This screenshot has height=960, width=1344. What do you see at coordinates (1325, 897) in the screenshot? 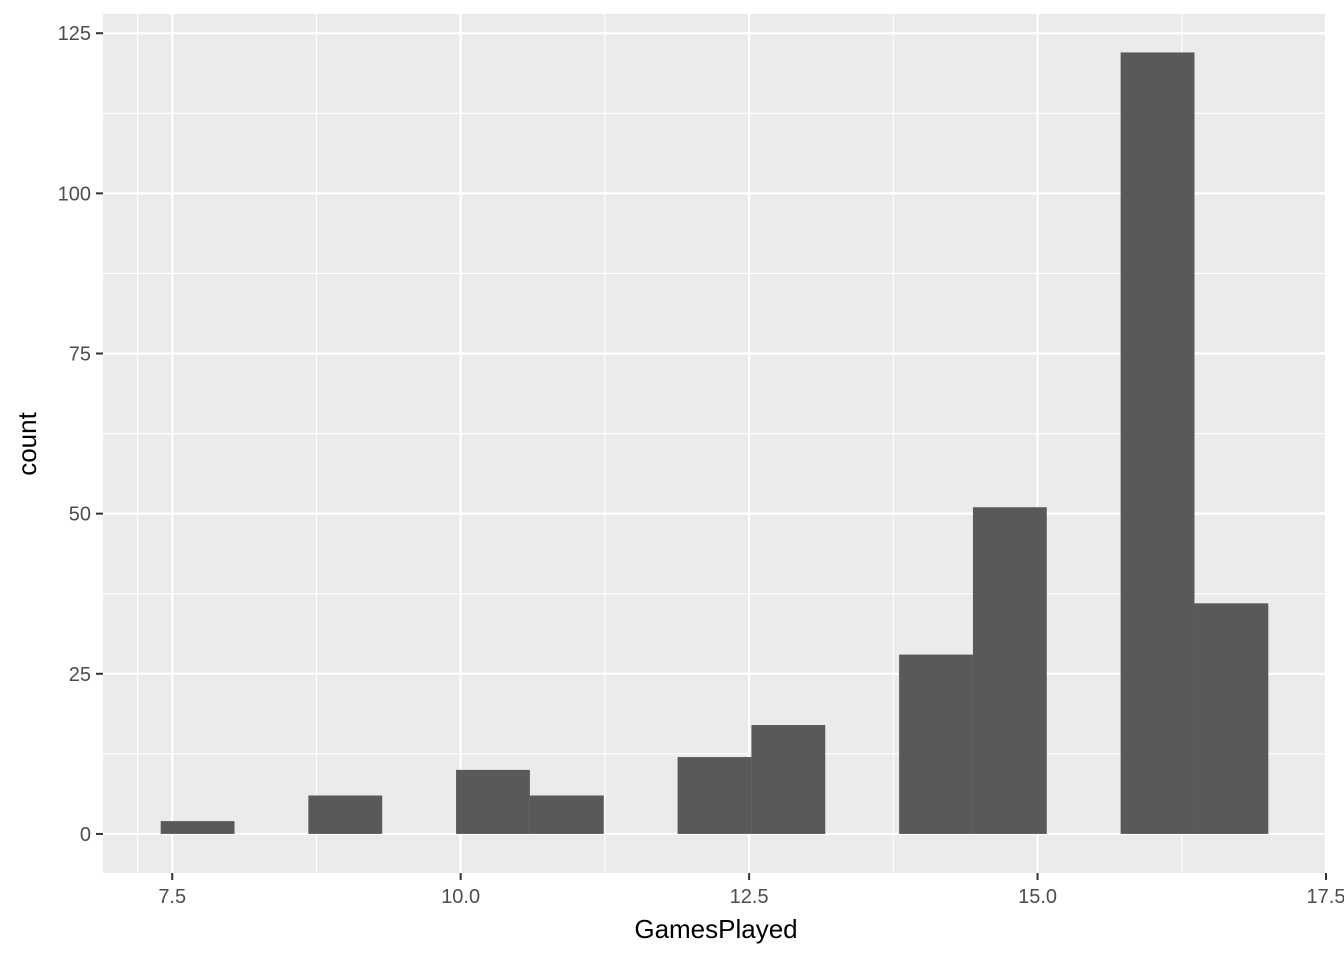
I see `x-tick-label: 17.5` at bounding box center [1325, 897].